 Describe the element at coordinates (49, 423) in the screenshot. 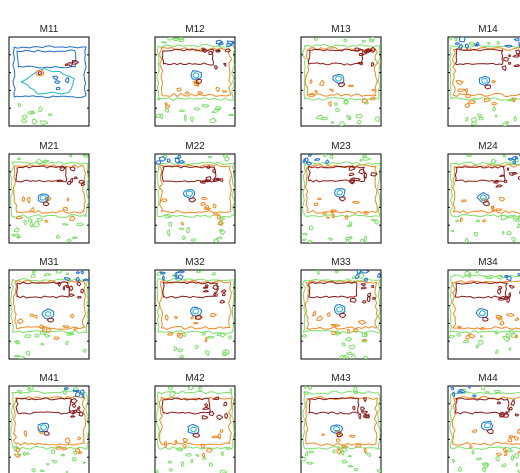

I see `panel-m41: M41` at that location.